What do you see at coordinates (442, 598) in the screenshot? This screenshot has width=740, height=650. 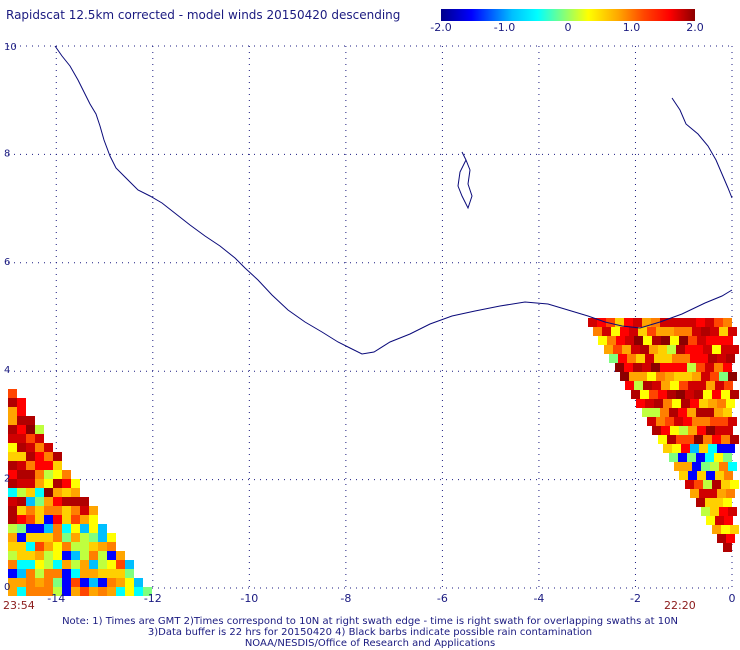 I see `x-tick-label: -6` at bounding box center [442, 598].